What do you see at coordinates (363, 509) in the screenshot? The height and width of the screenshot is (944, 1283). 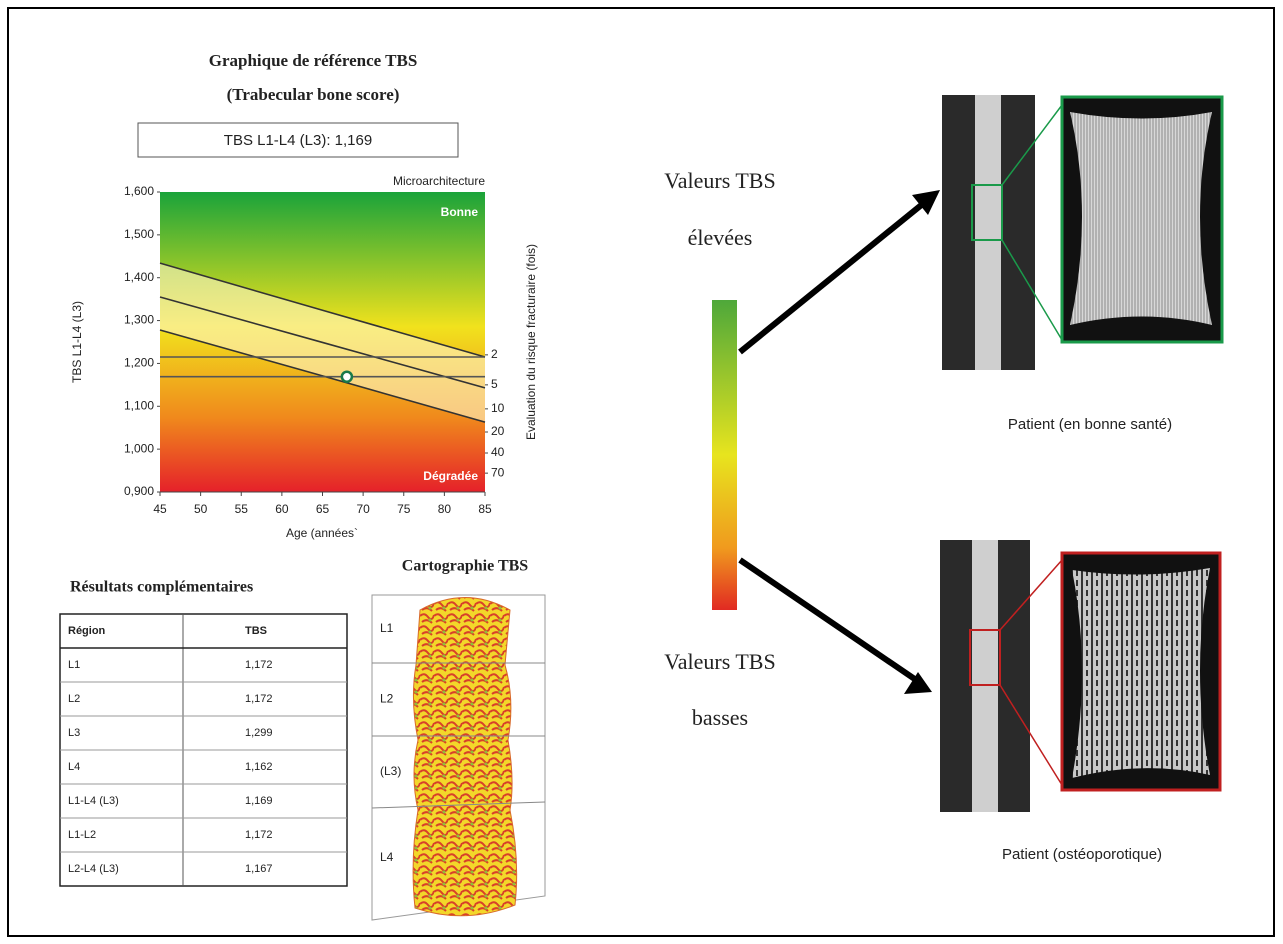 I see `x-tick-label: 70` at bounding box center [363, 509].